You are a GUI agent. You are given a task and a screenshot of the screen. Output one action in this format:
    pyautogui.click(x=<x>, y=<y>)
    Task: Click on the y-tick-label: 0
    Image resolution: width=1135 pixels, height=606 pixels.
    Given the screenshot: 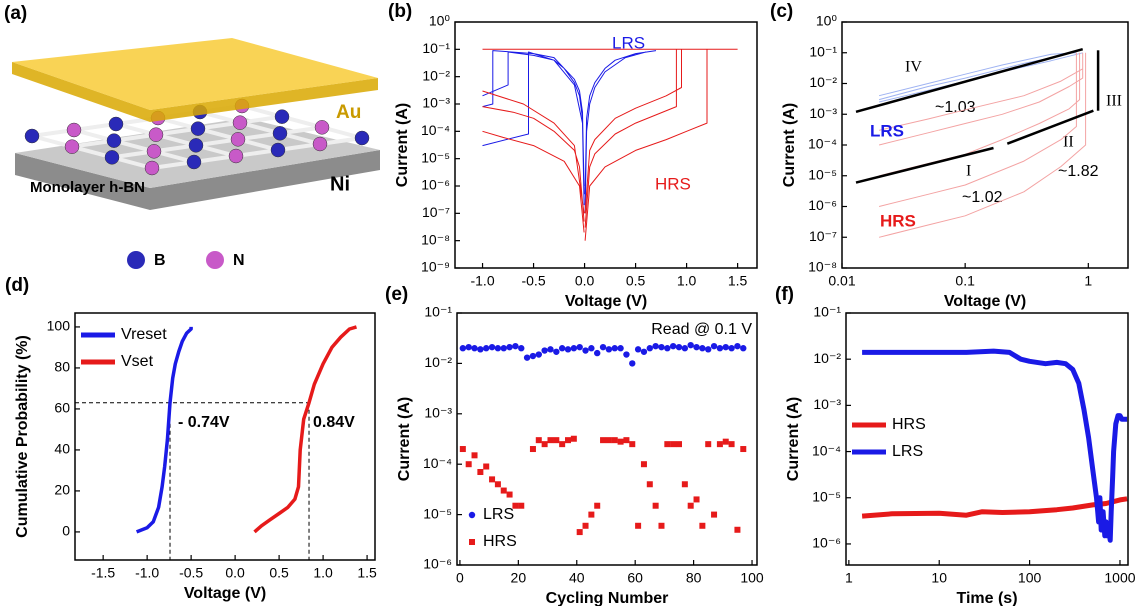 What is the action you would take?
    pyautogui.click(x=66, y=531)
    